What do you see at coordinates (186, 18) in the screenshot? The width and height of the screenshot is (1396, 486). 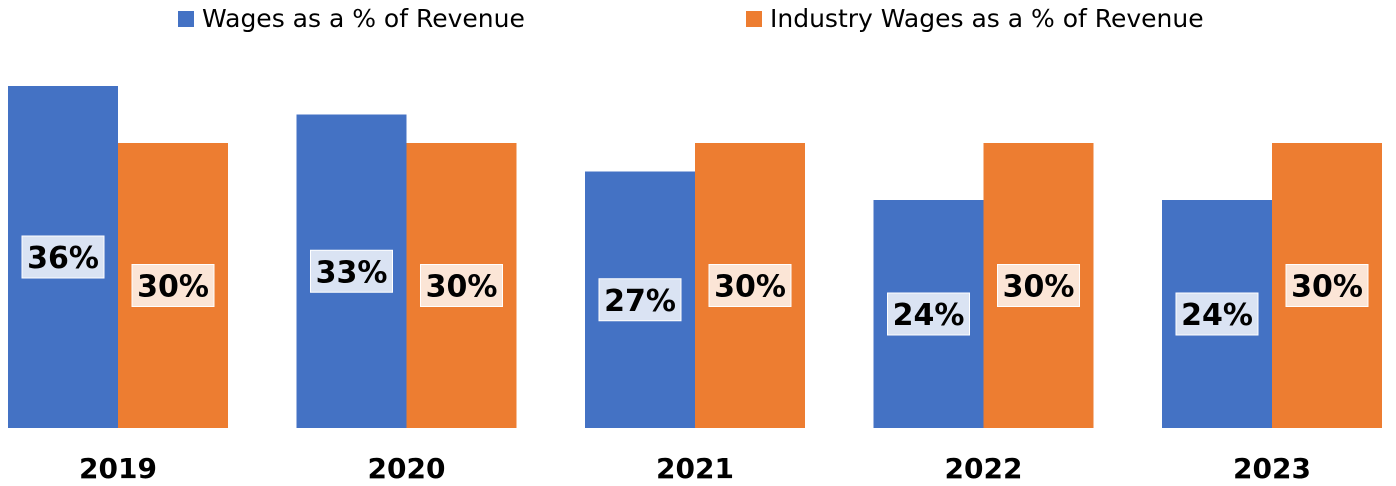 I see `legend-swatch-wages` at bounding box center [186, 18].